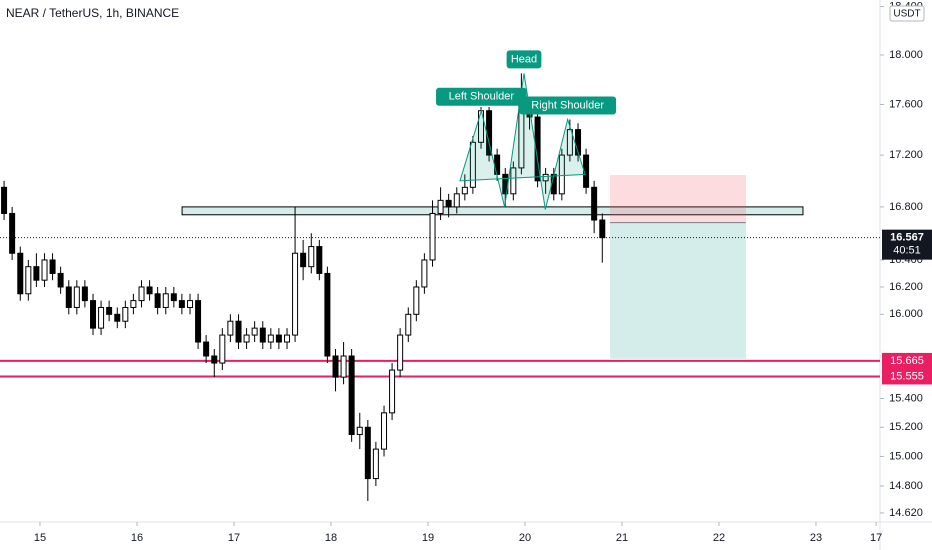 This screenshot has height=550, width=932. I want to click on pattern-label: Head, so click(524, 59).